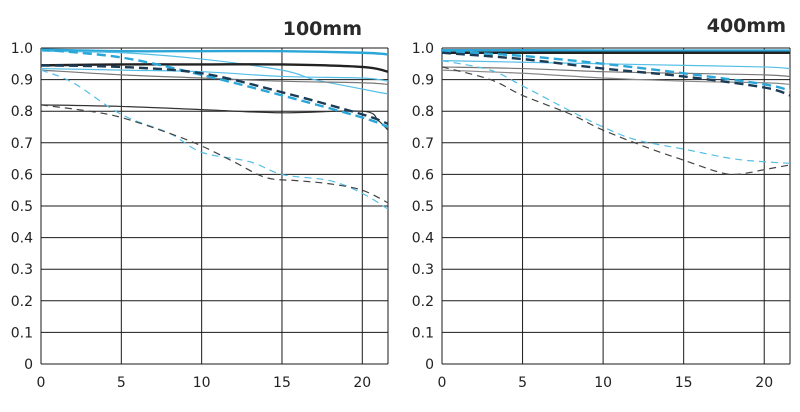 The height and width of the screenshot is (412, 800). I want to click on series-400mm, so click(616, 112).